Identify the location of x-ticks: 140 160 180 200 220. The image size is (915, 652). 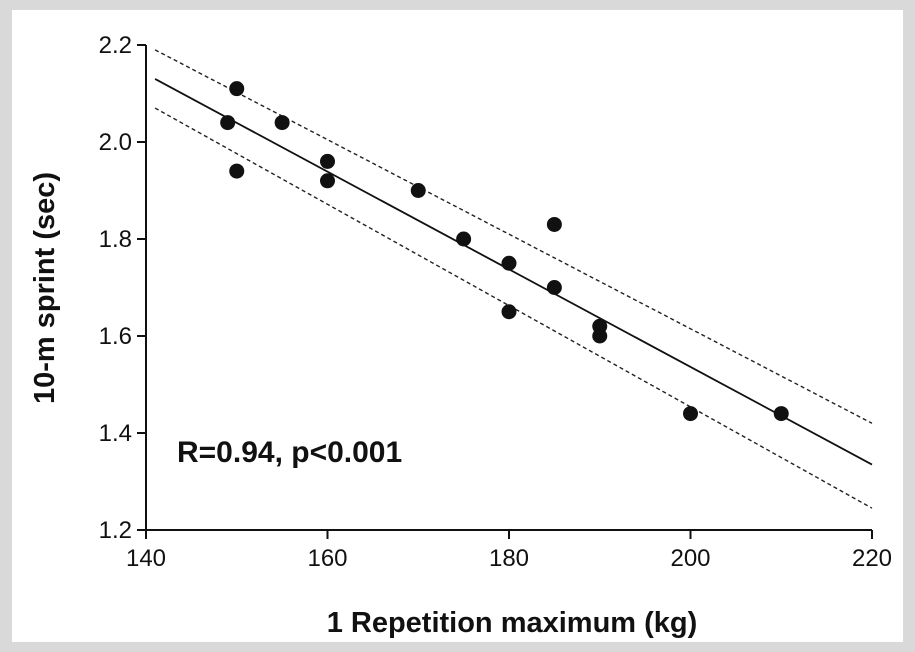
(509, 551).